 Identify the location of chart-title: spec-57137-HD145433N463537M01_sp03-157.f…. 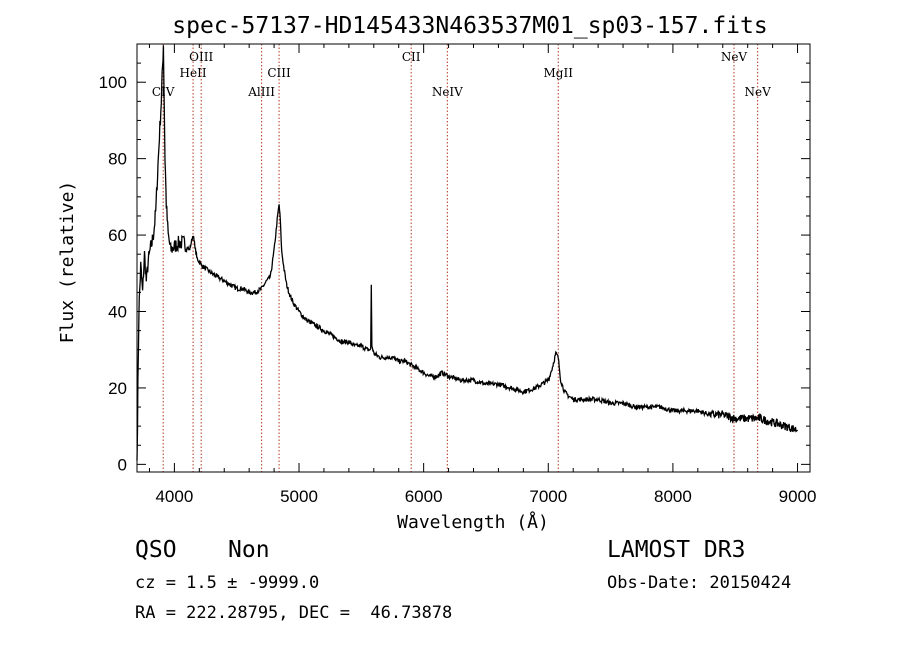
(469, 26).